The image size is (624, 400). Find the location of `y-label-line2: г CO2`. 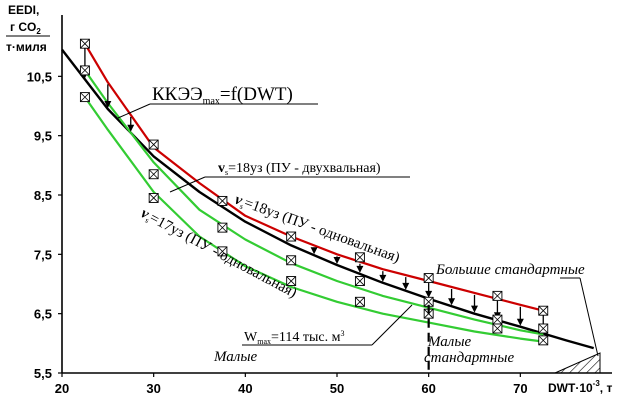

y-label-line2: г CO2 is located at coordinates (25, 28).